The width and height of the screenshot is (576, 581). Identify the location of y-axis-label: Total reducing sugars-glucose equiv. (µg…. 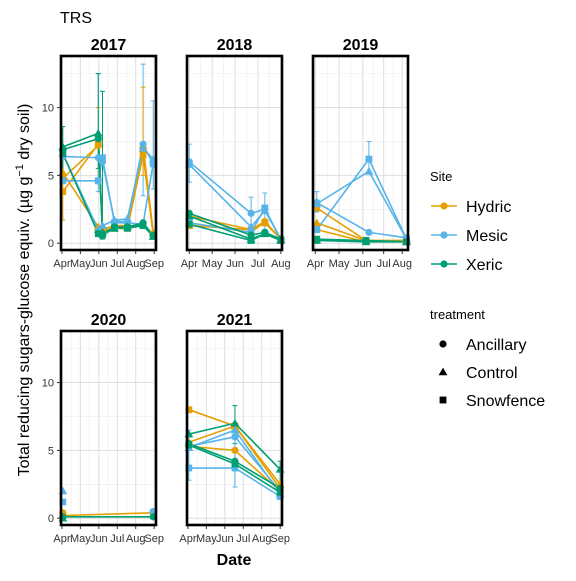
(23, 290).